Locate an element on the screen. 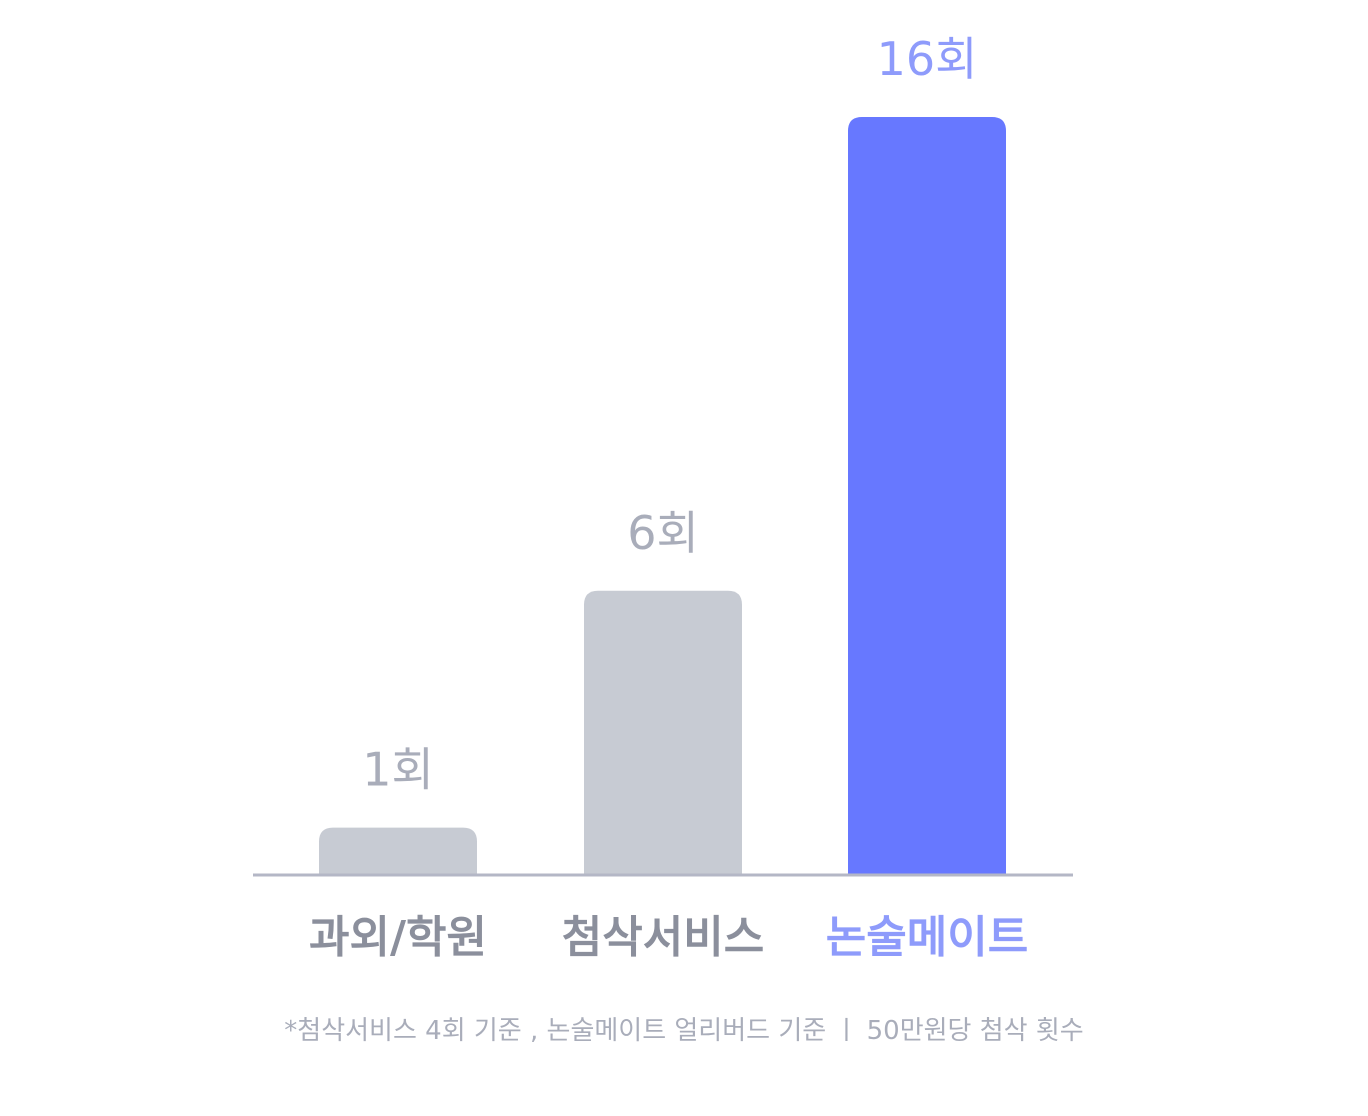 The image size is (1368, 1116). value-label-2: 6회 is located at coordinates (663, 533).